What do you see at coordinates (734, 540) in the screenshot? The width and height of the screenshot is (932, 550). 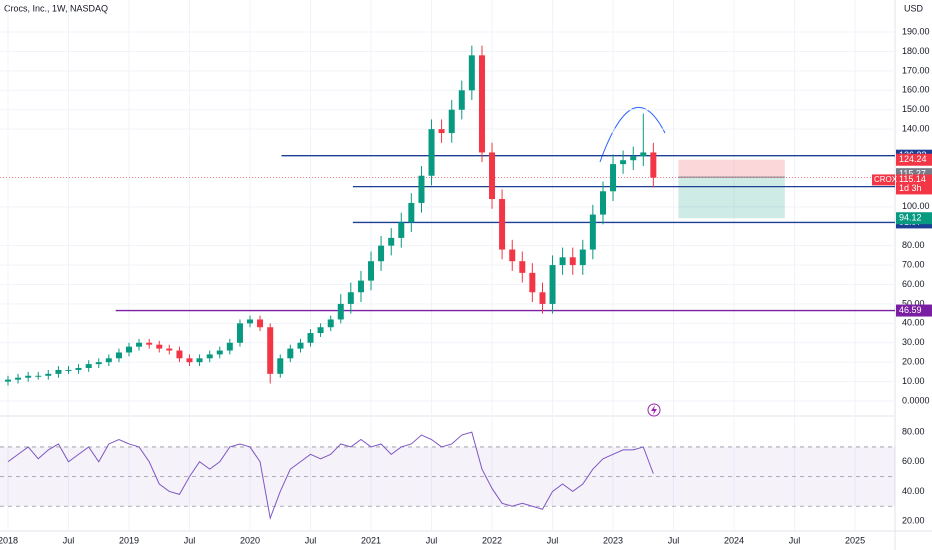 I see `x-tick-label: 2024` at bounding box center [734, 540].